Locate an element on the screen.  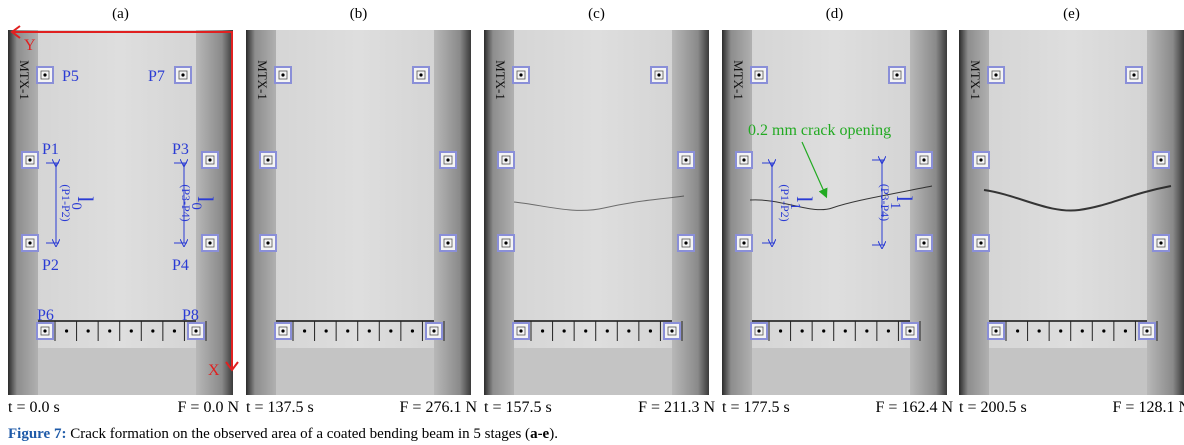
point-label: P8 is located at coordinates (190, 315).